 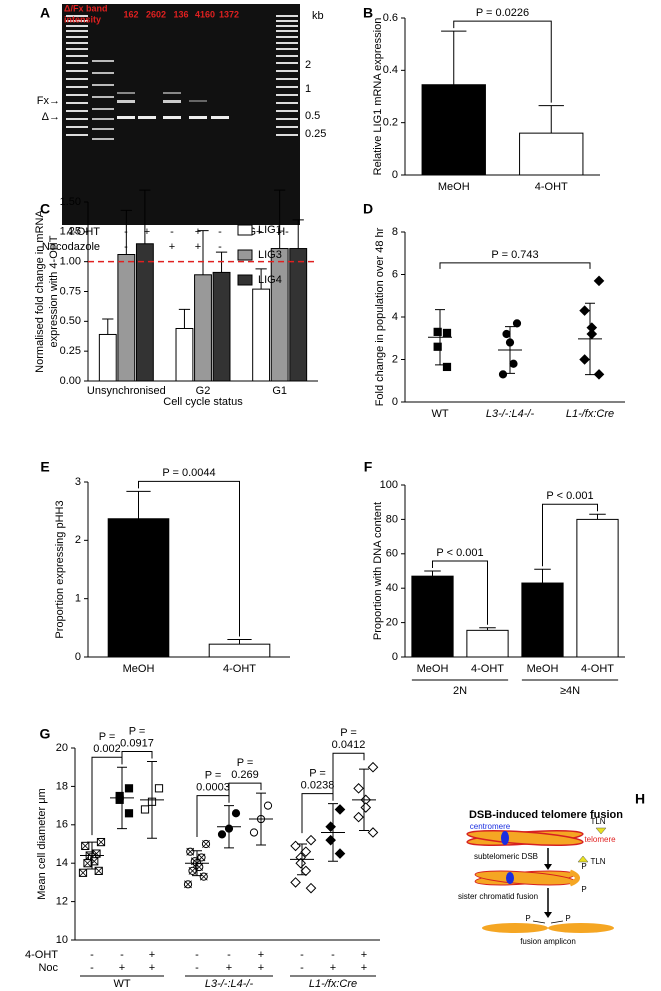 What do you see at coordinates (70, 321) in the screenshot?
I see `y-tick-label: 0.50` at bounding box center [70, 321].